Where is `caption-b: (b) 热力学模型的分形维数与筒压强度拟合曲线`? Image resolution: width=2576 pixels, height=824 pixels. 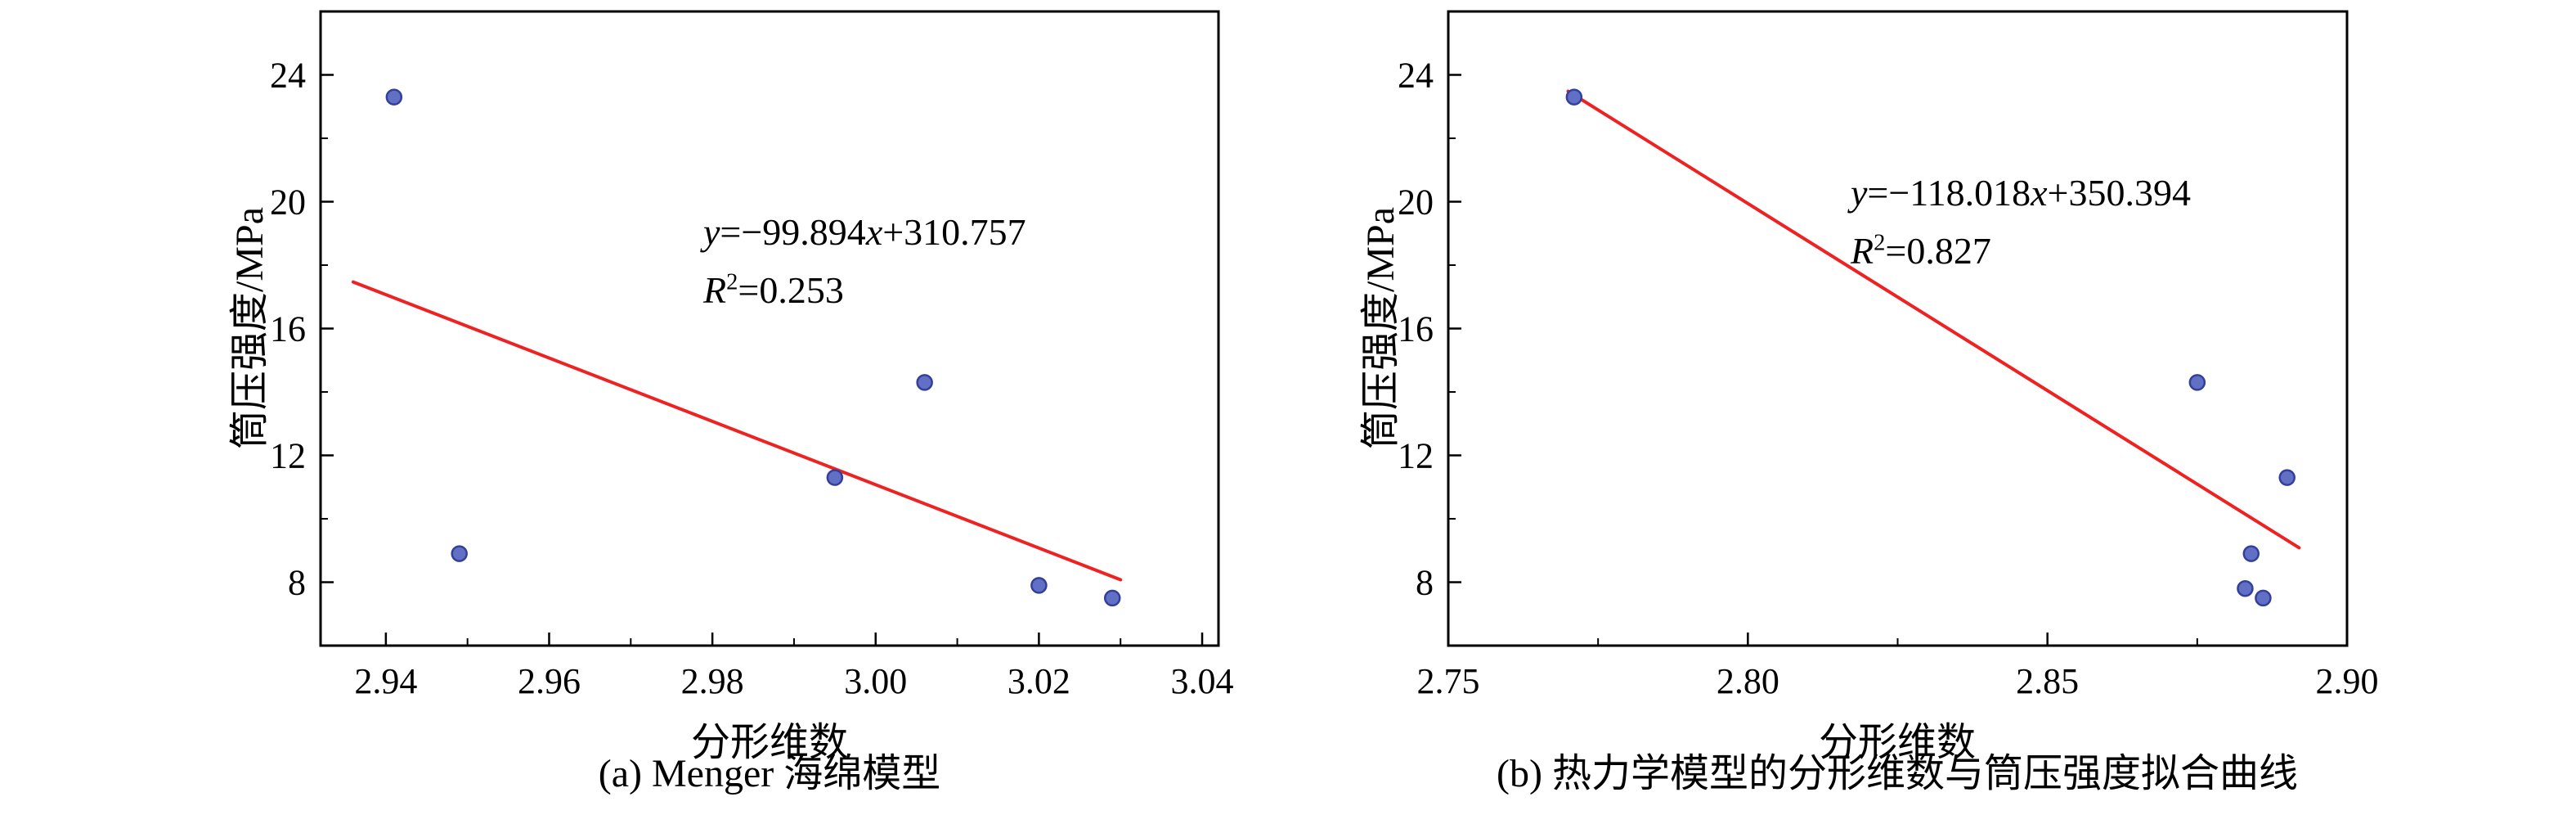
caption-b: (b) 热力学模型的分形维数与筒压强度拟合曲线 is located at coordinates (1897, 773).